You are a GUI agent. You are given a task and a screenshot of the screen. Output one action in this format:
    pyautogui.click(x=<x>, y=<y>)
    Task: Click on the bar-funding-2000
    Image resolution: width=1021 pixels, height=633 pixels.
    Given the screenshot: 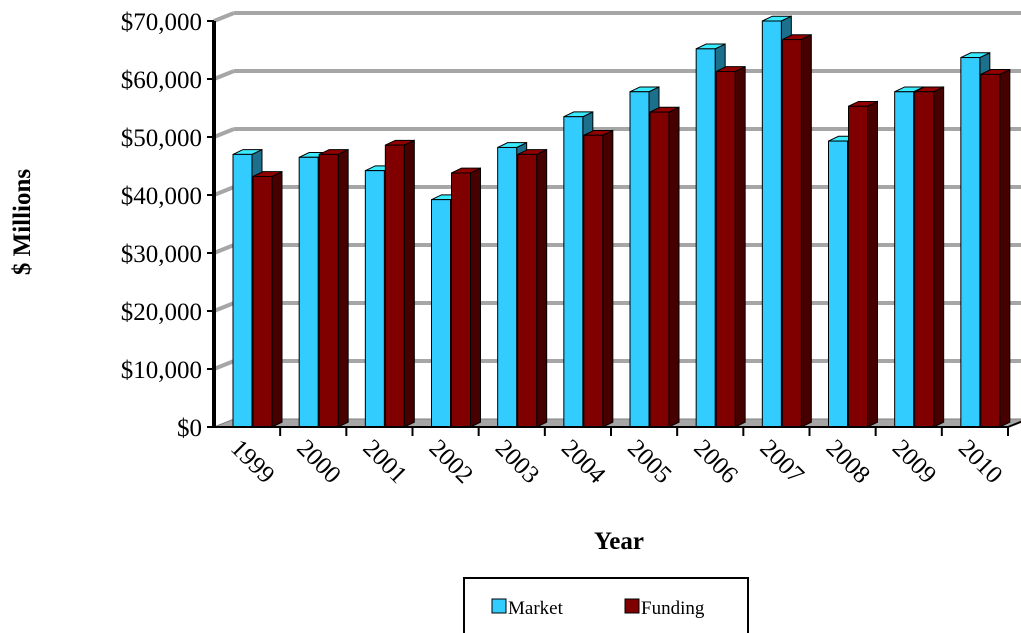 What is the action you would take?
    pyautogui.click(x=333, y=288)
    